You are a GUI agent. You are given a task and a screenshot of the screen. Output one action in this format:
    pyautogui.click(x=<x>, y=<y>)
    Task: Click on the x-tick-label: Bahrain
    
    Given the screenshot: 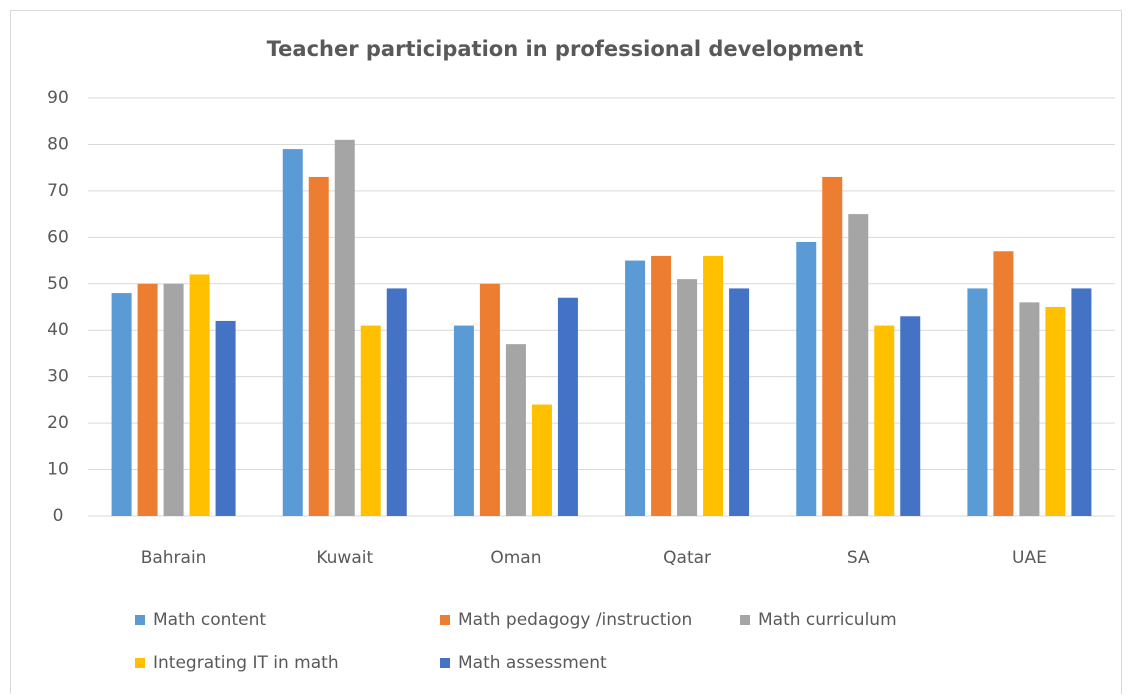 What is the action you would take?
    pyautogui.click(x=174, y=558)
    